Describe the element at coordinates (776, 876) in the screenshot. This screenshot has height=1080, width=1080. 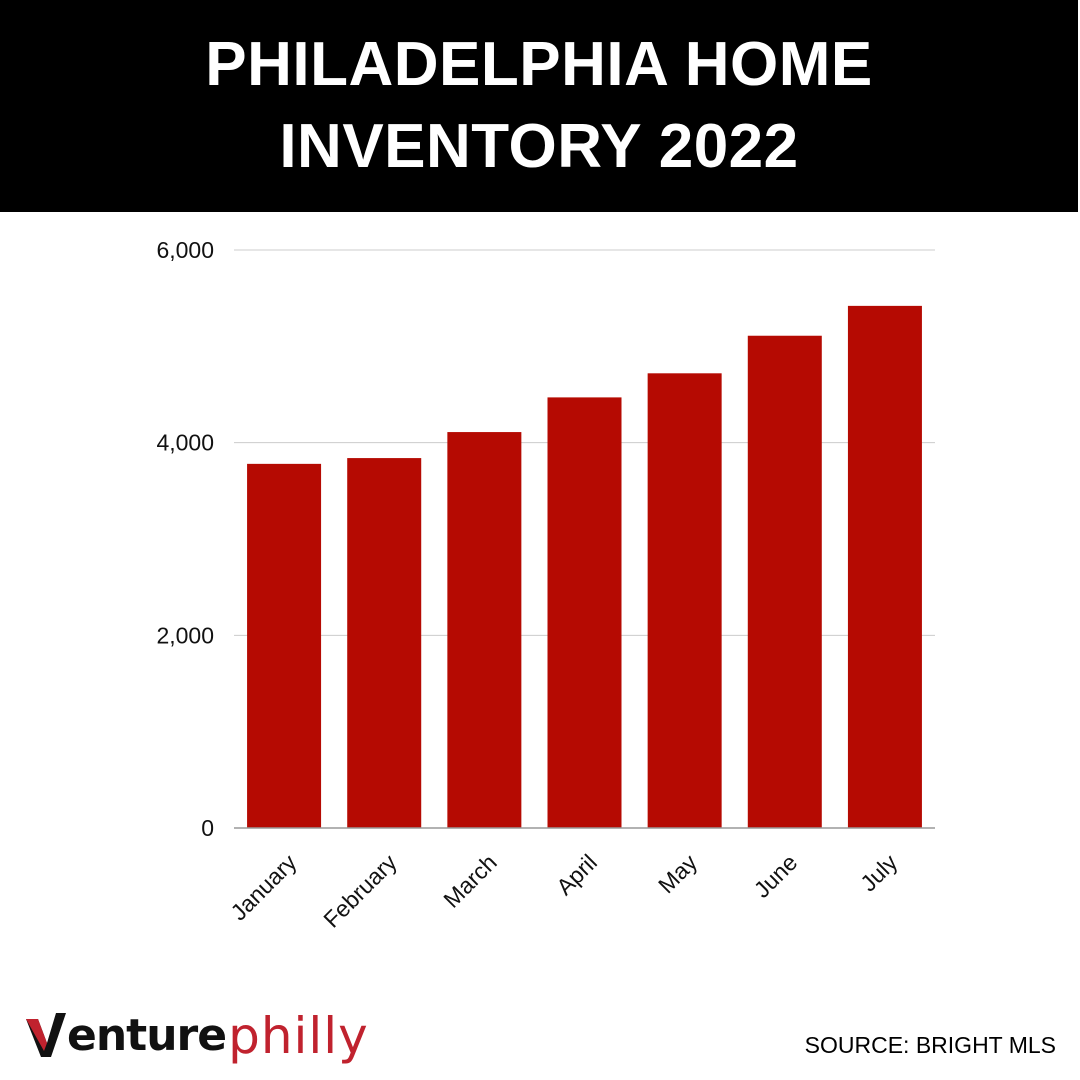
I see `x-tick-label: June` at that location.